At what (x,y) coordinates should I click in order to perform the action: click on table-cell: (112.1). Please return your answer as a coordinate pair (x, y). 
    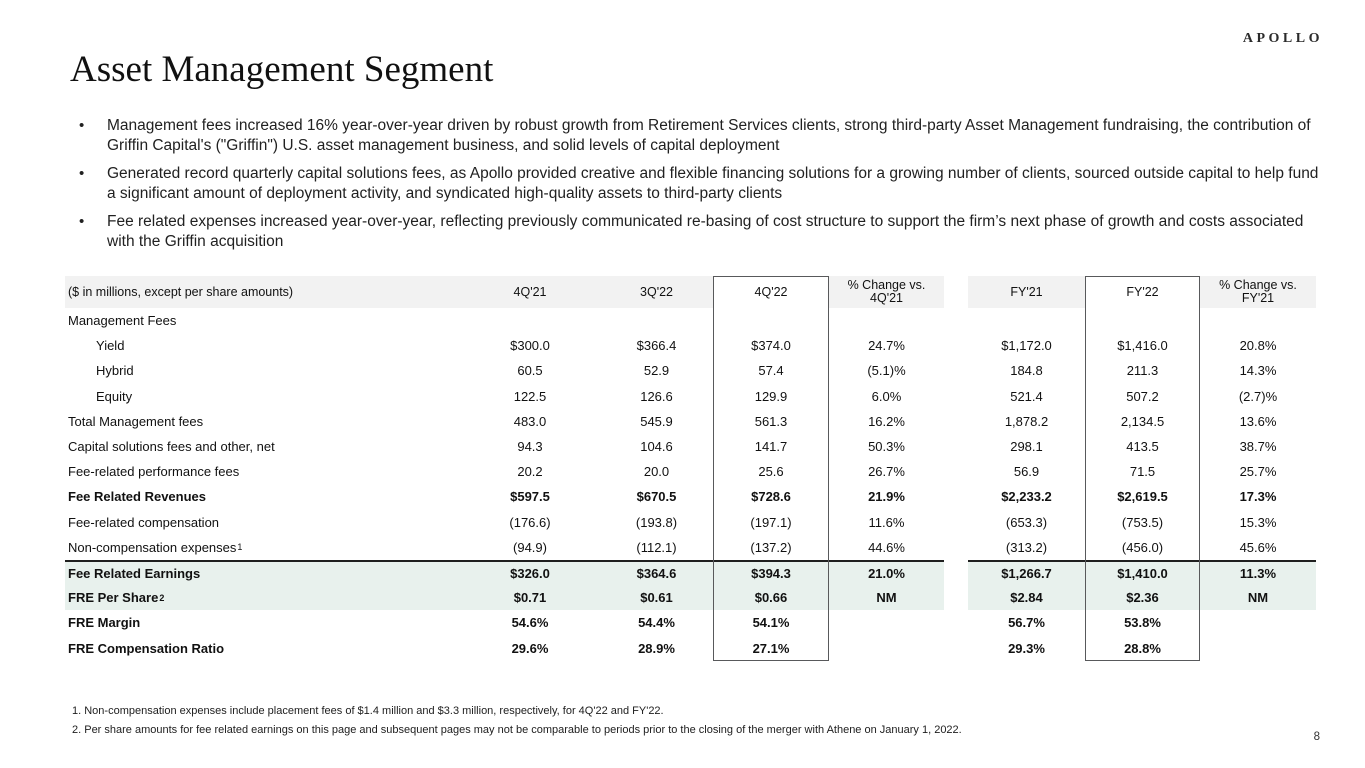
    Looking at the image, I should click on (656, 547).